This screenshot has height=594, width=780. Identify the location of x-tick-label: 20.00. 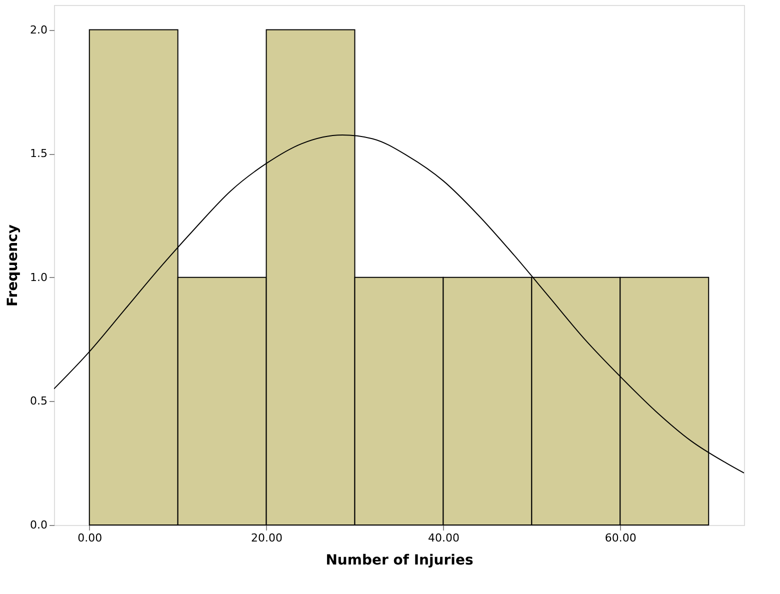
(267, 538).